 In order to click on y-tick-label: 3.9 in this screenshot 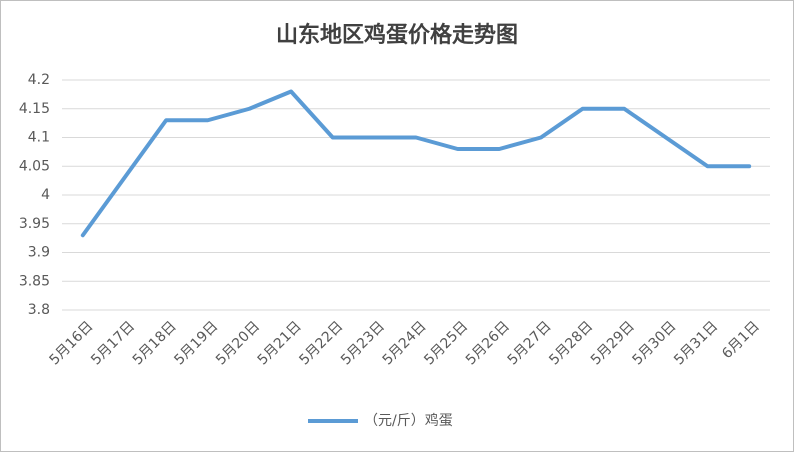, I will do `click(39, 253)`.